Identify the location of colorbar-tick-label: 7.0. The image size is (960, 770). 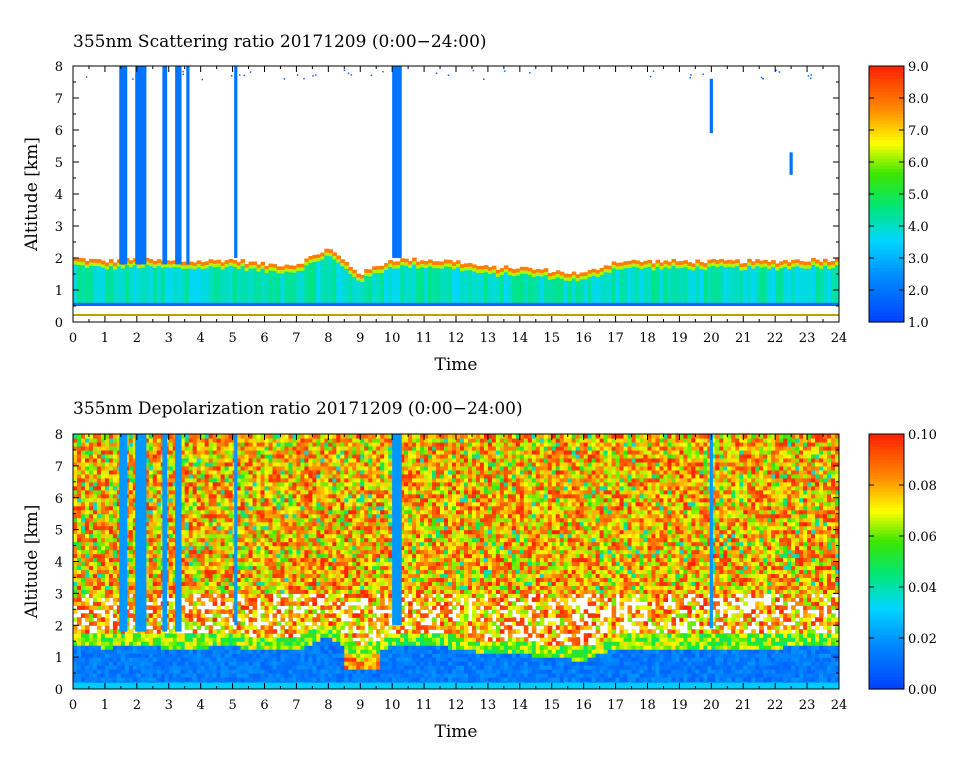
(918, 131).